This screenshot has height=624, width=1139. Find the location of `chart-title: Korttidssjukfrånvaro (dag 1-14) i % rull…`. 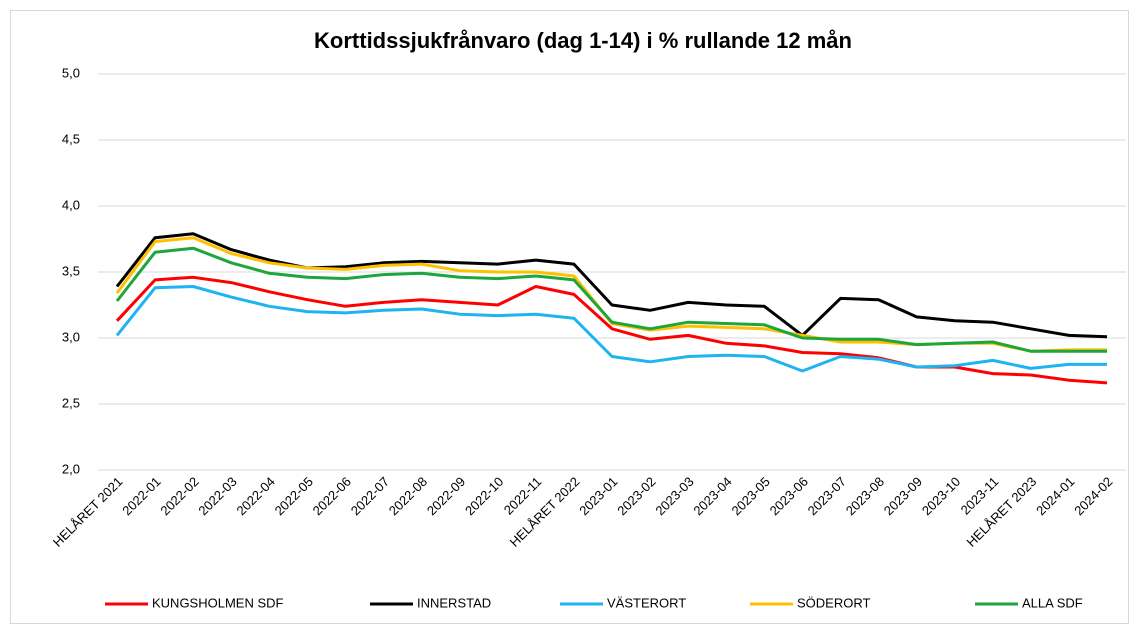

chart-title: Korttidssjukfrånvaro (dag 1-14) i % rull… is located at coordinates (583, 40).